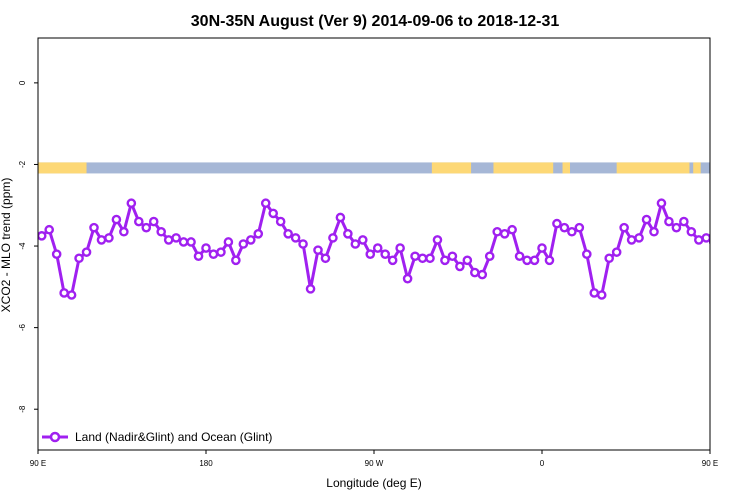  Describe the element at coordinates (55, 437) in the screenshot. I see `legend-marker` at that location.